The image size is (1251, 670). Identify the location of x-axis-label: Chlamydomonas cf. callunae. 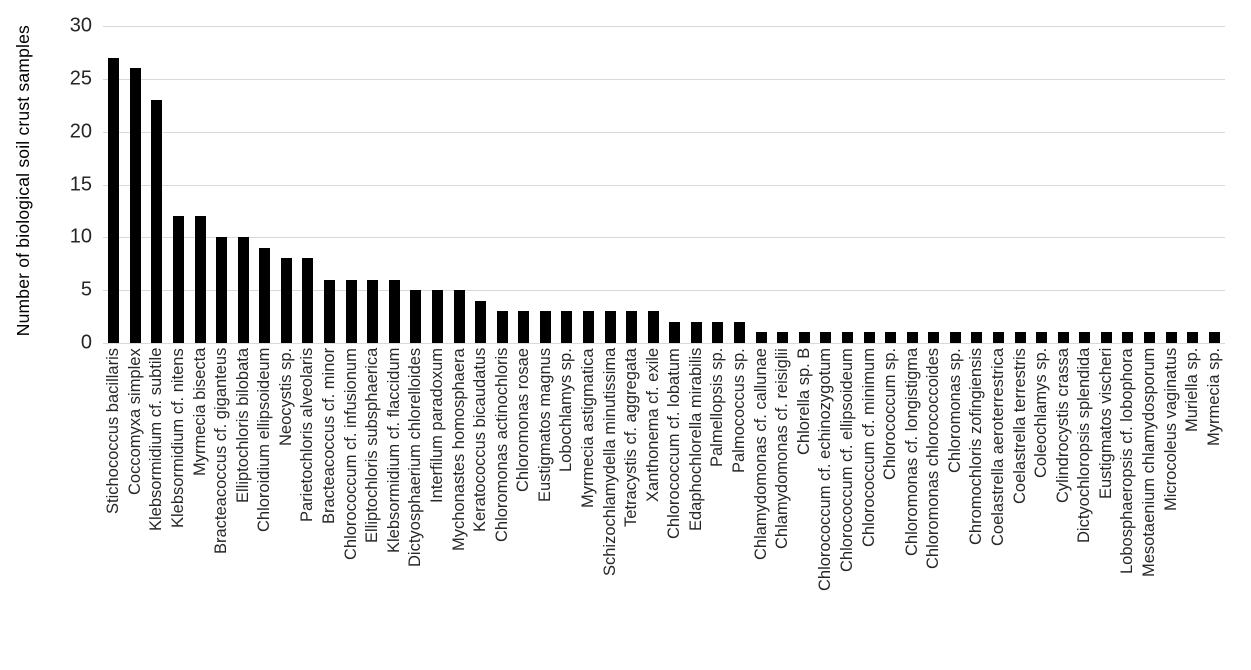
(761, 505).